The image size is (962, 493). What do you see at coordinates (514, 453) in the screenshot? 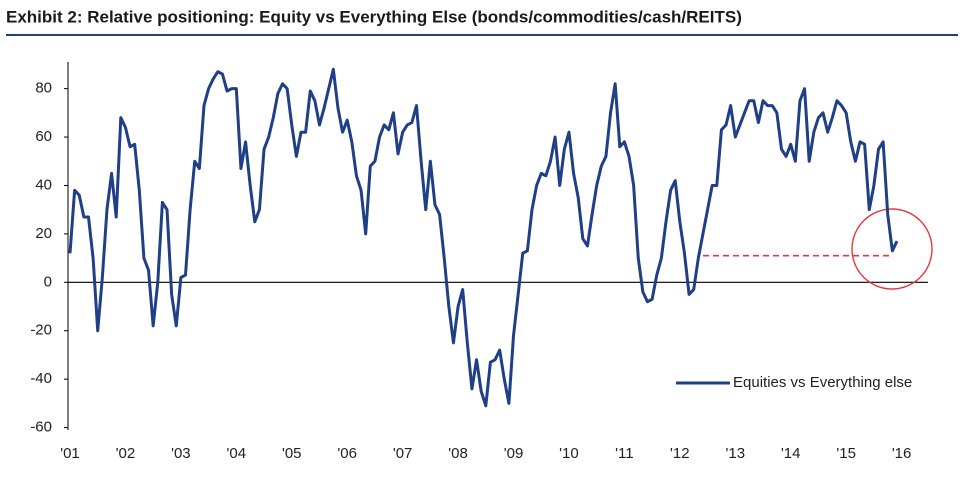
I see `x-tick-label: '09` at bounding box center [514, 453].